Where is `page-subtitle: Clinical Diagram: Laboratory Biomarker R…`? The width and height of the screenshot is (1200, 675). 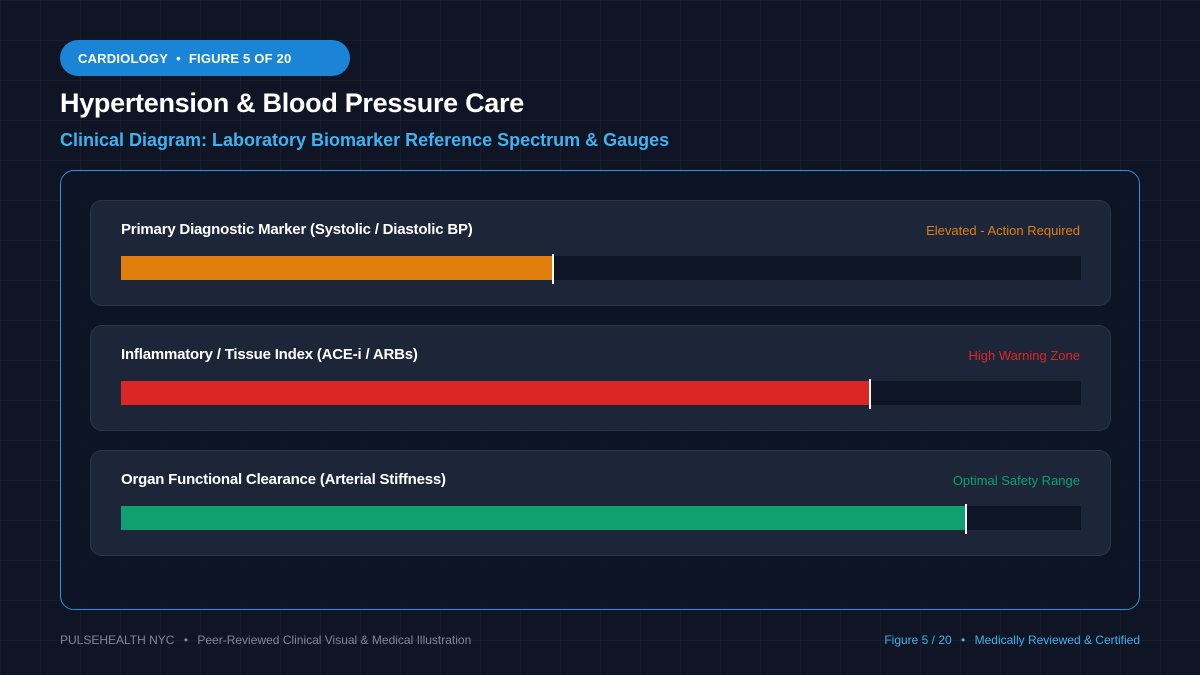
page-subtitle: Clinical Diagram: Laboratory Biomarker R… is located at coordinates (365, 140).